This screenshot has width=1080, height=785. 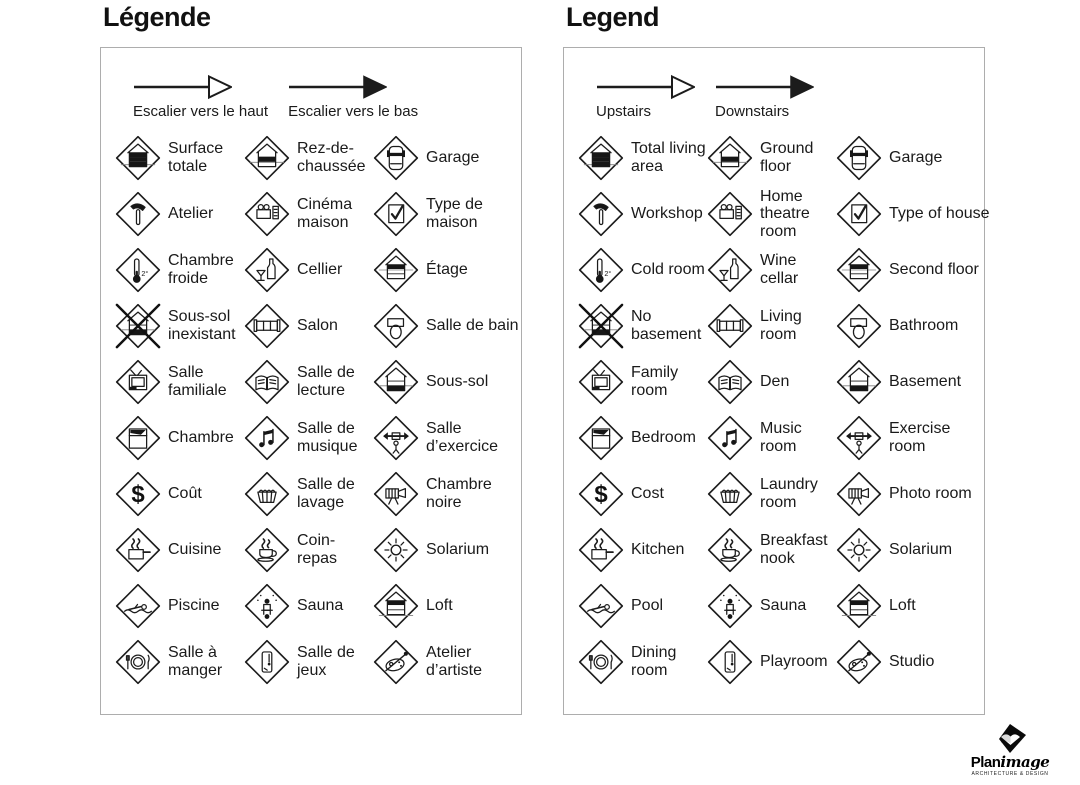 I want to click on legend-item-label: Wine cellar, so click(x=779, y=269).